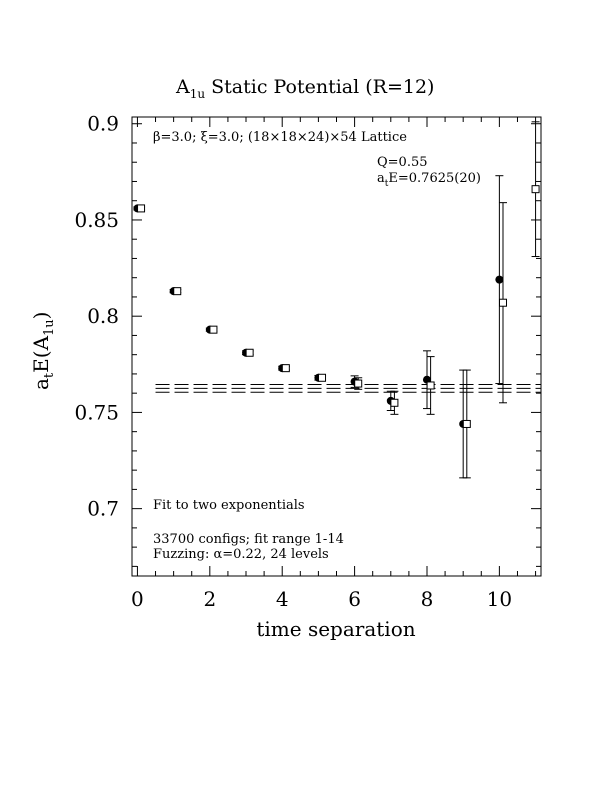 The image size is (612, 792). I want to click on x-tick-label: 0, so click(137, 599).